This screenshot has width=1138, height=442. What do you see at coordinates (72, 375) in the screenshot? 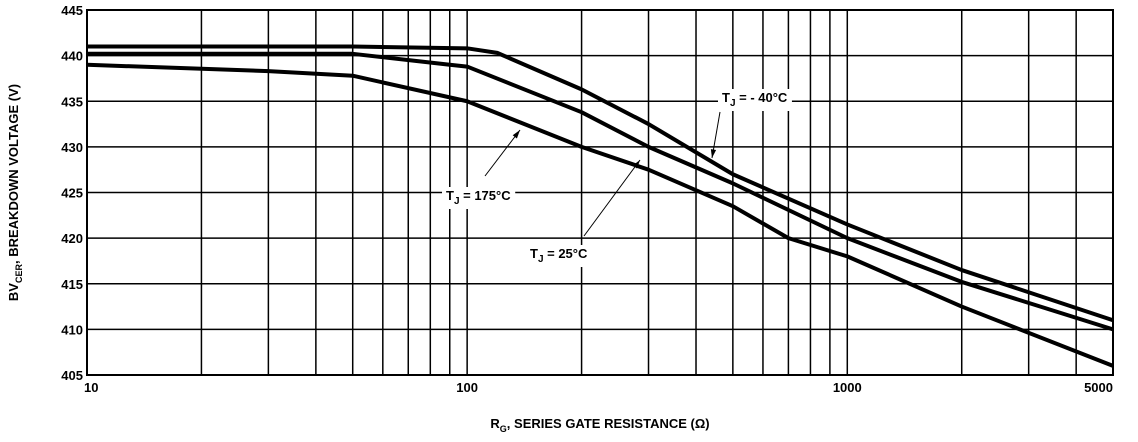
I see `y-tick-label: 405` at bounding box center [72, 375].